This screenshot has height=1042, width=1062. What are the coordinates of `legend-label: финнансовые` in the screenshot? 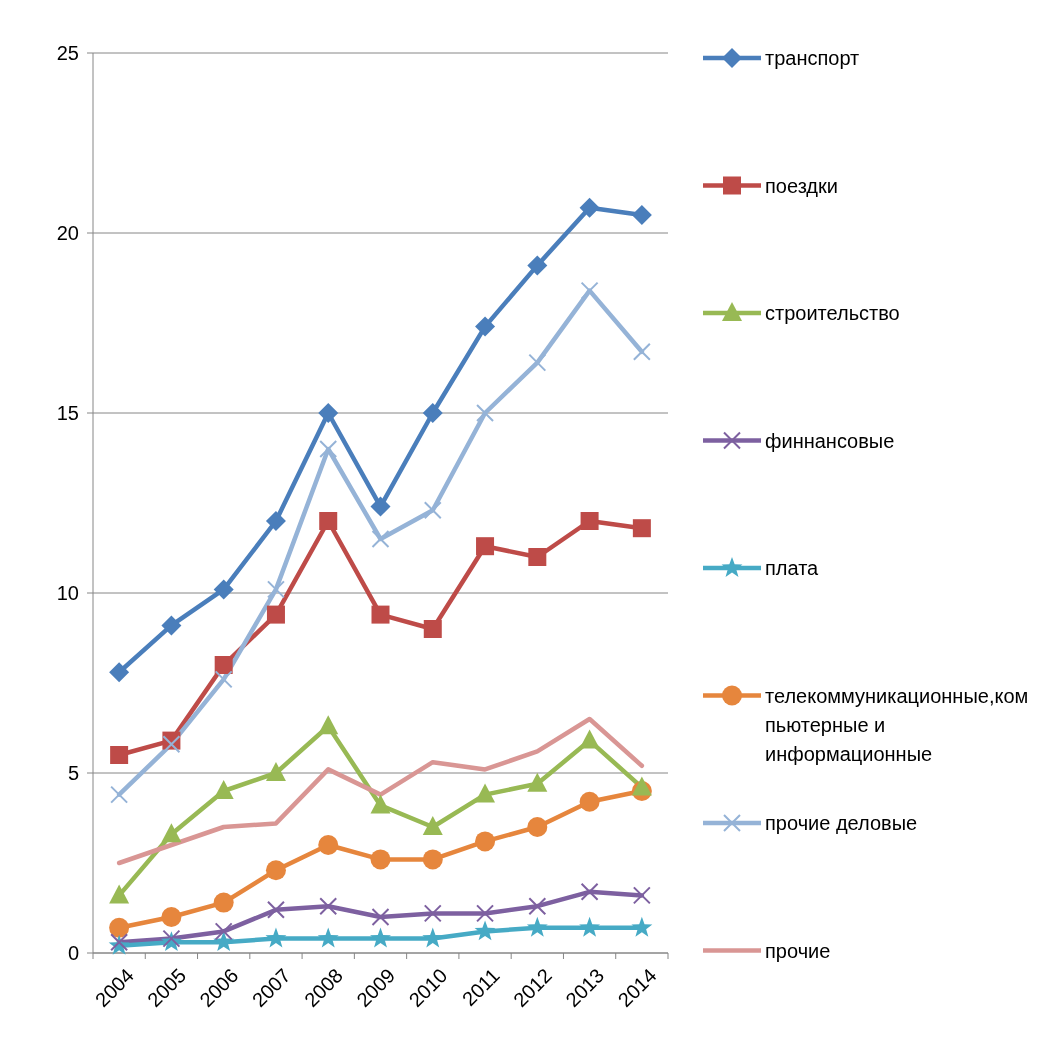 It's located at (830, 440).